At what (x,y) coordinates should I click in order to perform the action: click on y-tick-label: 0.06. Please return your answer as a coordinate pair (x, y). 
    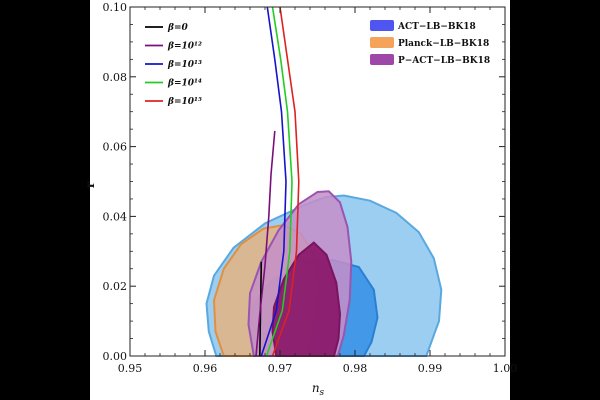
    Looking at the image, I should click on (115, 147).